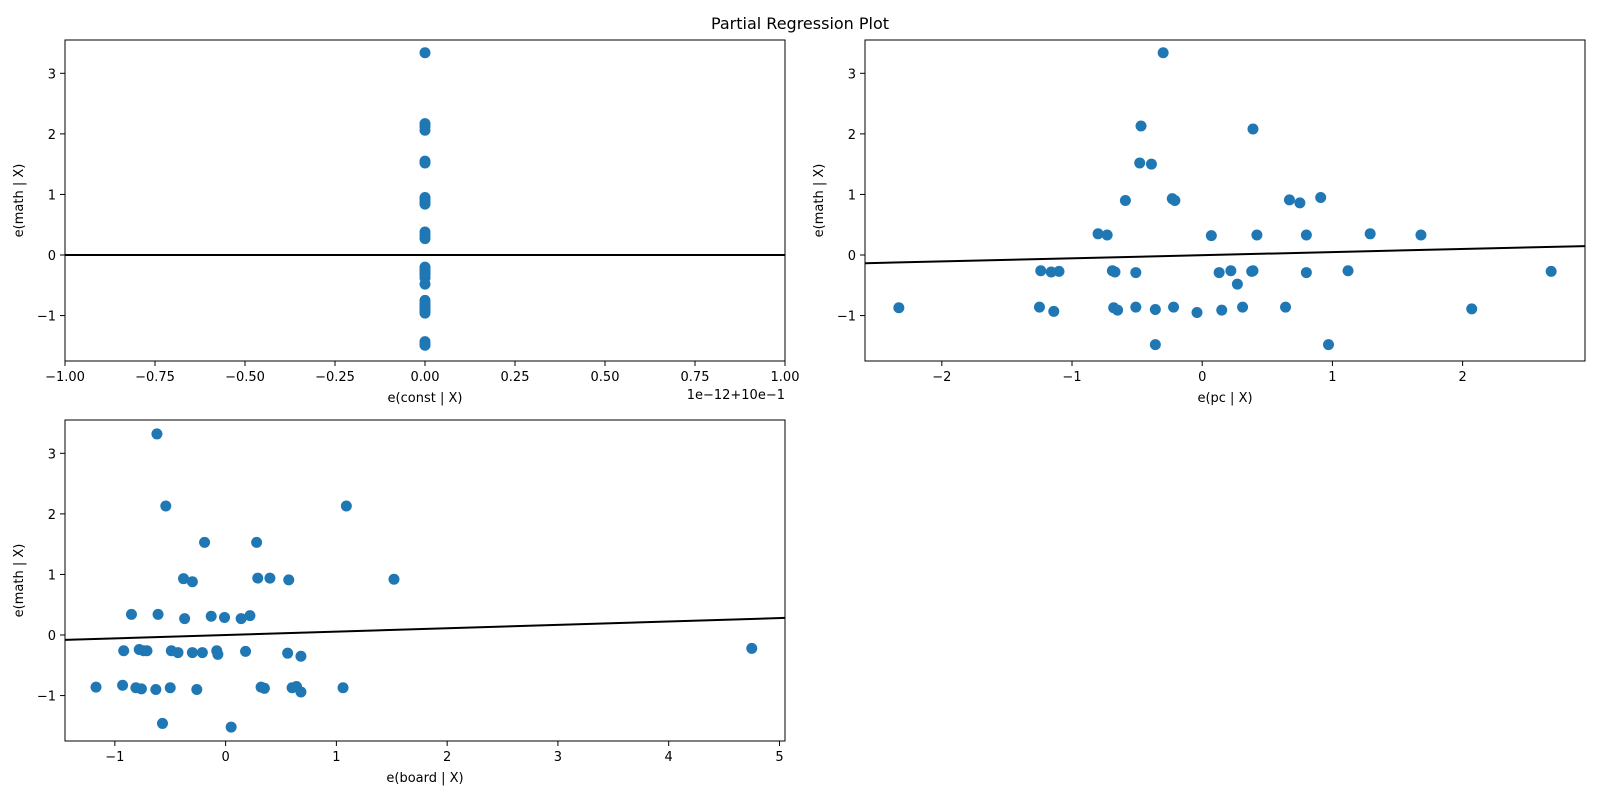  I want to click on x-tick-label: −0.50, so click(245, 377).